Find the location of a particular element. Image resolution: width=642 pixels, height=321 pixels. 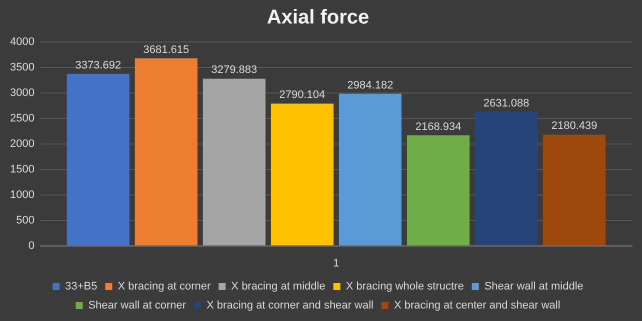

legend-label: 33+B5 is located at coordinates (81, 286).